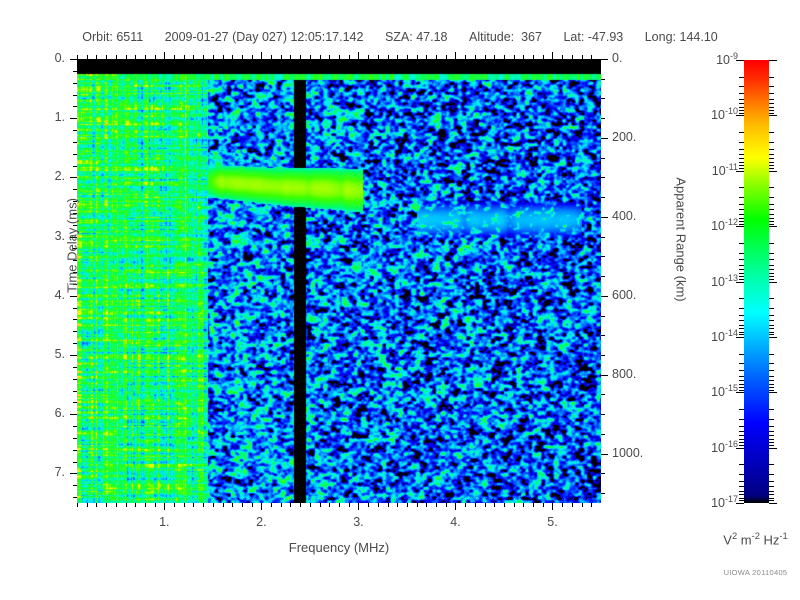 This screenshot has width=800, height=600. I want to click on y-axis-right-title: Apparent Range (km), so click(681, 239).